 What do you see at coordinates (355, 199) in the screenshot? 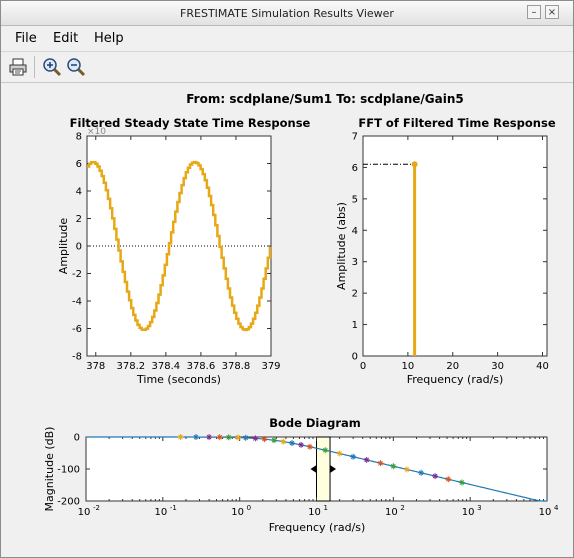
I see `fft-ytick-label: 5` at bounding box center [355, 199].